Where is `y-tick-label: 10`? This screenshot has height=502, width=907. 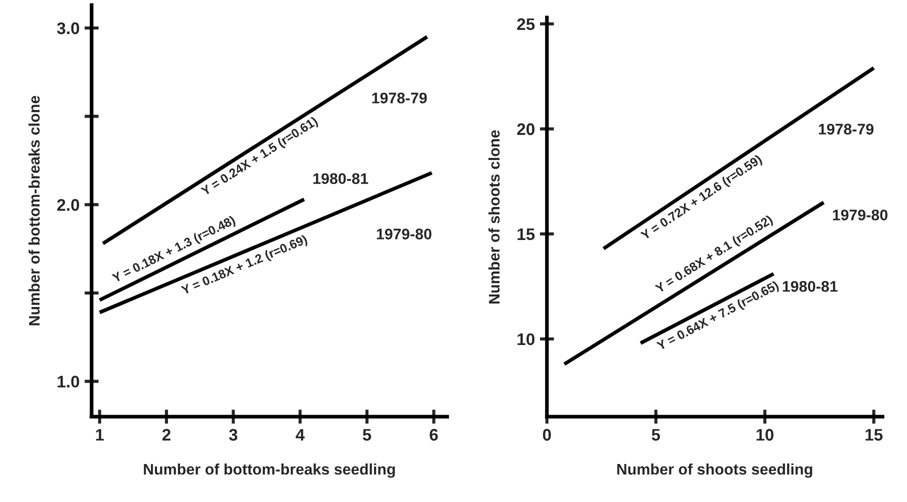 y-tick-label: 10 is located at coordinates (526, 339).